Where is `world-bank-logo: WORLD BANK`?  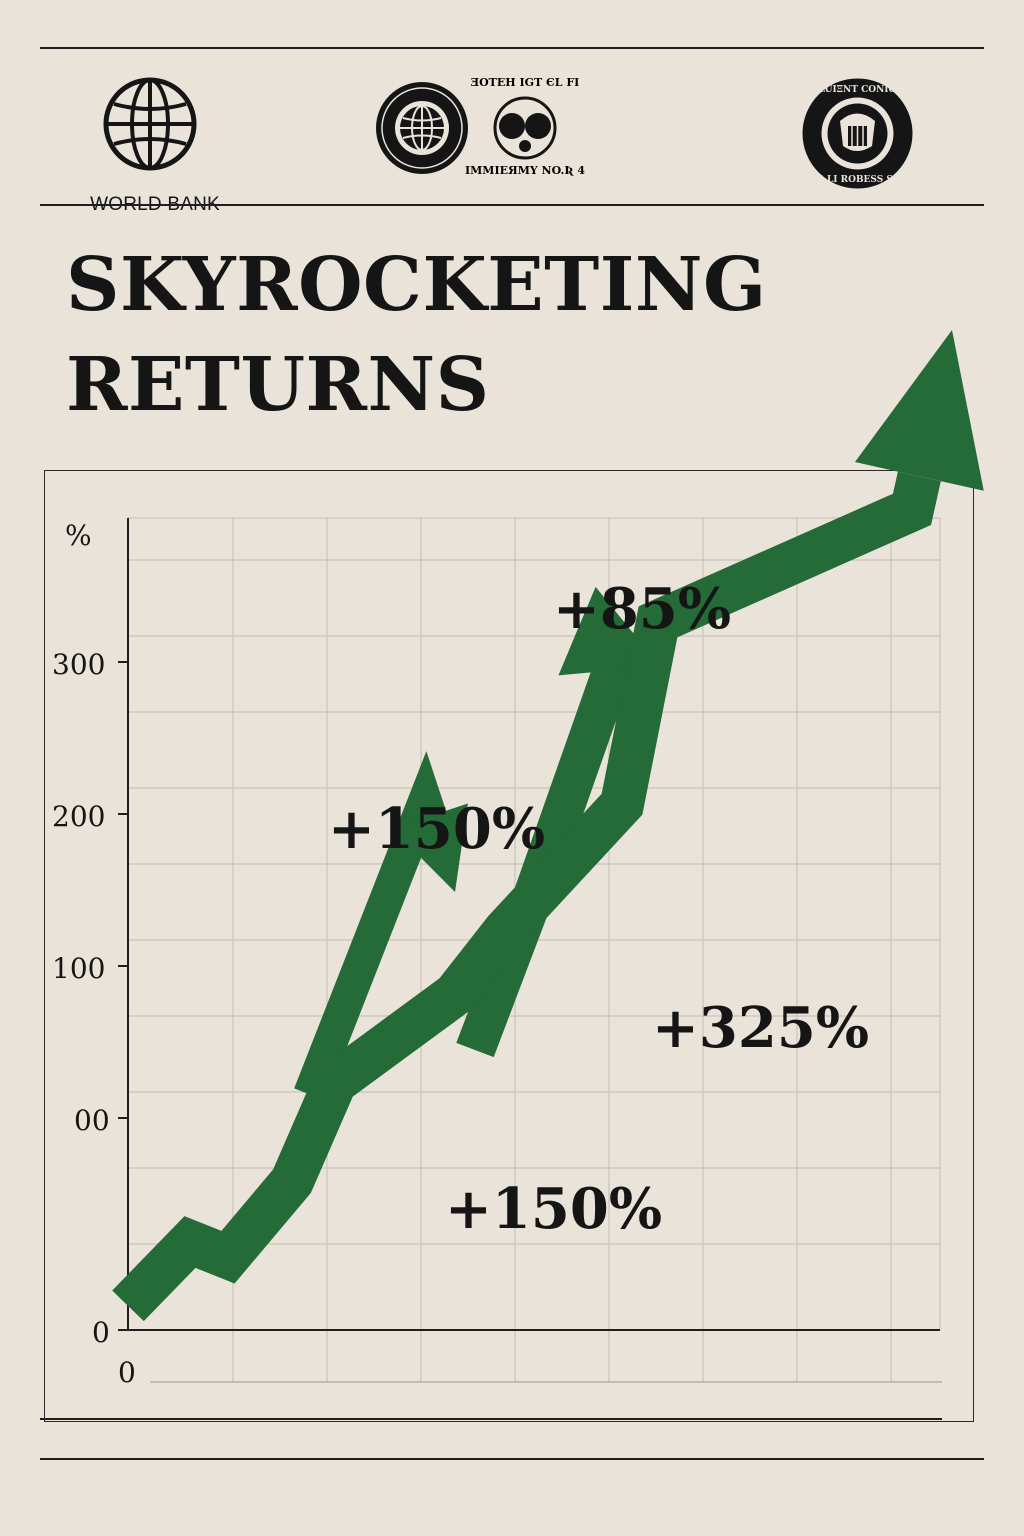
world-bank-logo: WORLD BANK is located at coordinates (155, 144).